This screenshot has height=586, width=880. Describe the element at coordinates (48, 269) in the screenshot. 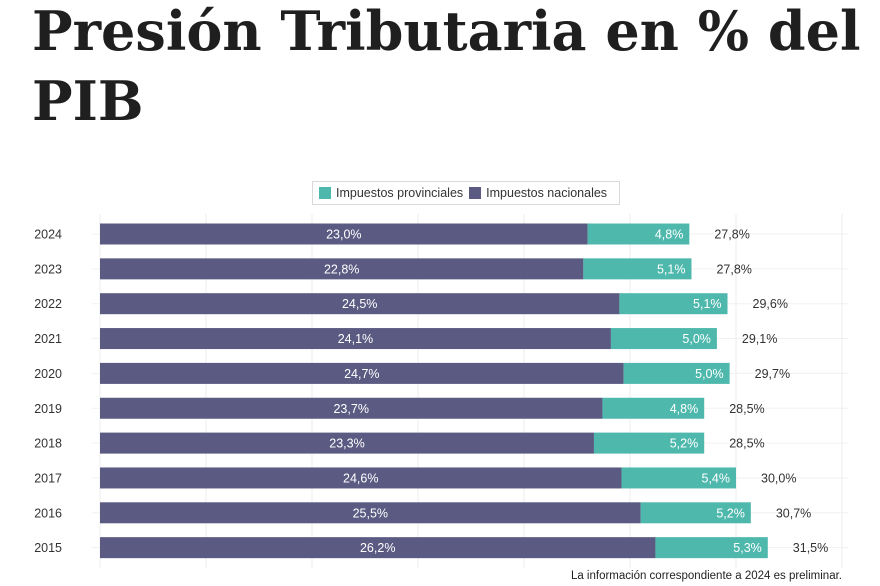

I see `category-label: 2023` at that location.